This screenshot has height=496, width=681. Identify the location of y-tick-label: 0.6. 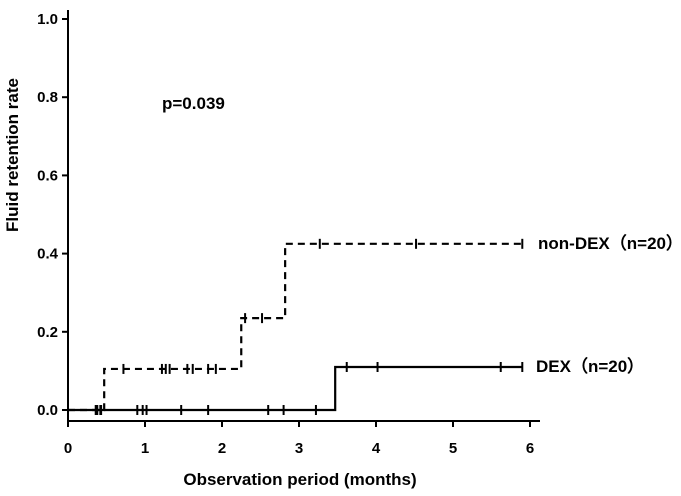
(47, 175).